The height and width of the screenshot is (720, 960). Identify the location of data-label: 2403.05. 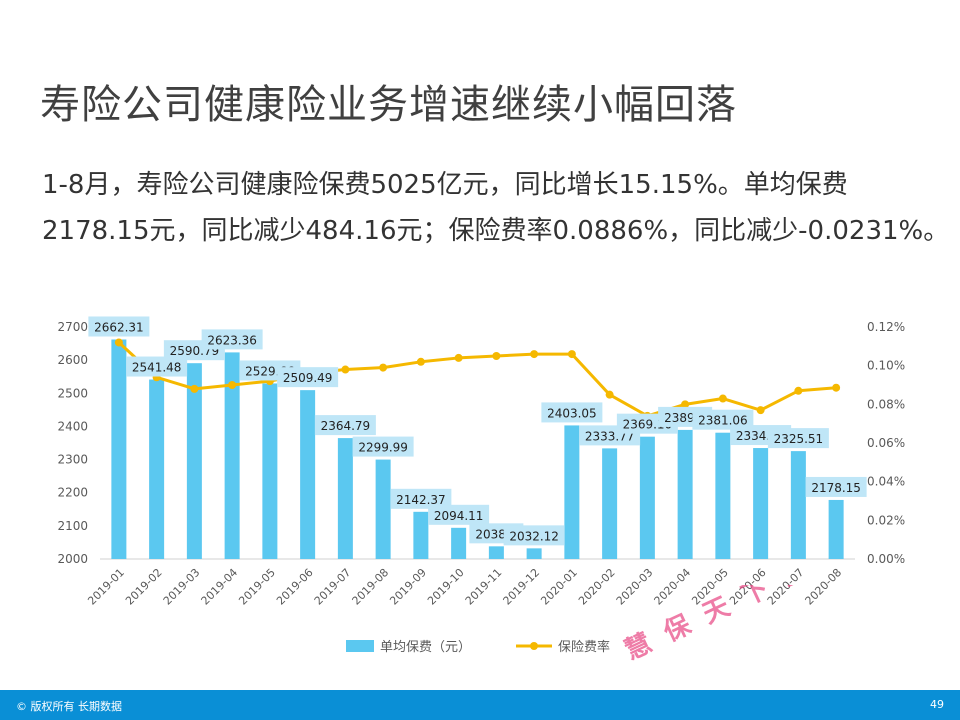
(572, 413).